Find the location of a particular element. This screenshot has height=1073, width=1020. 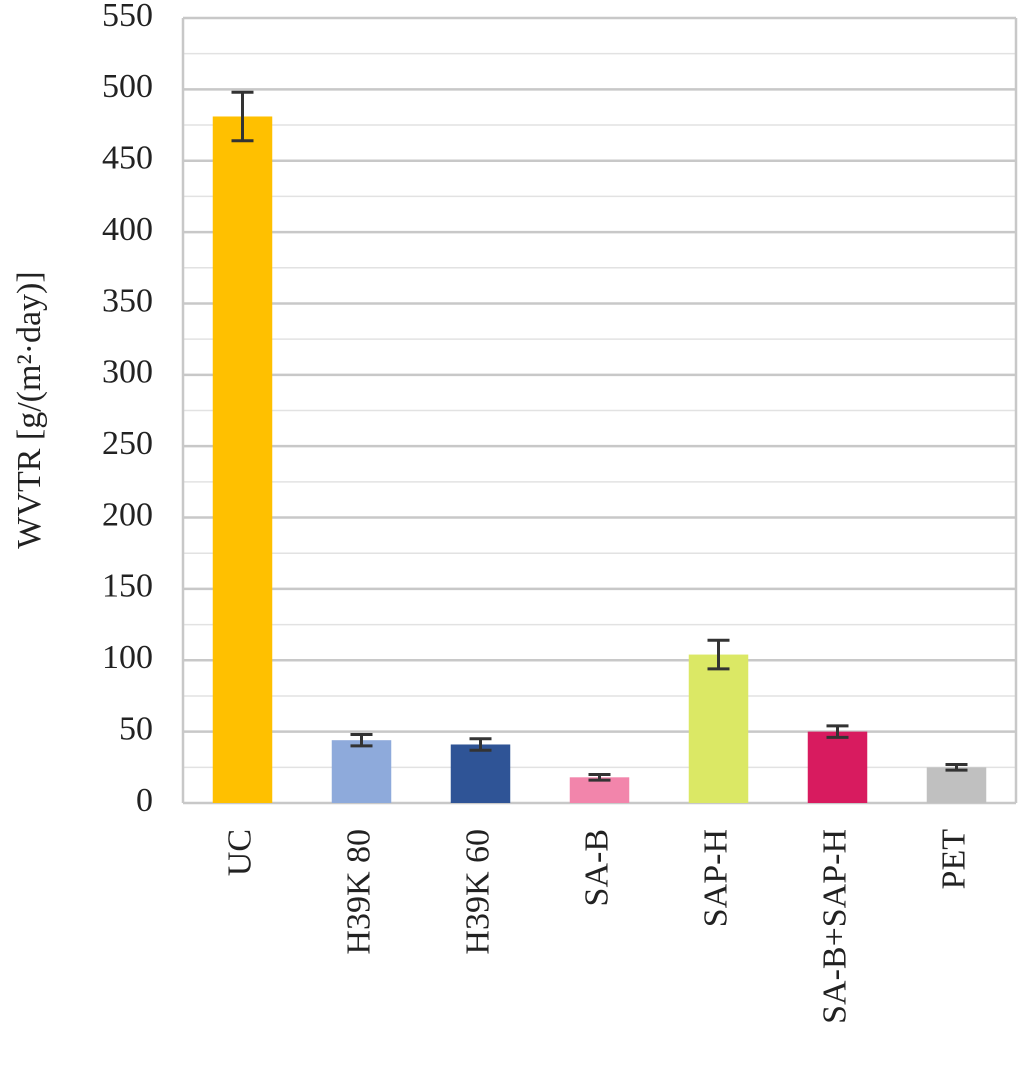

y-tick-label: 100 is located at coordinates (127, 657).